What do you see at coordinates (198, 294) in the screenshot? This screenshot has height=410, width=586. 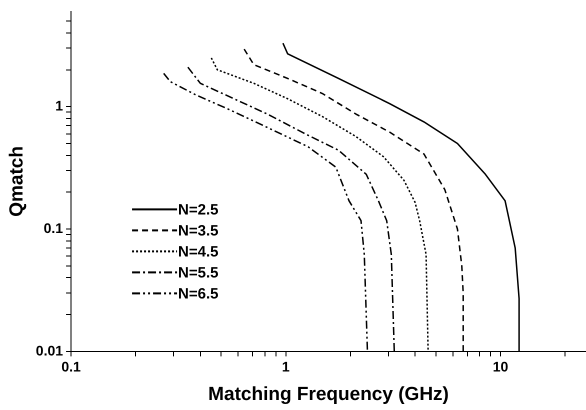 I see `legend-label: N=6.5` at bounding box center [198, 294].